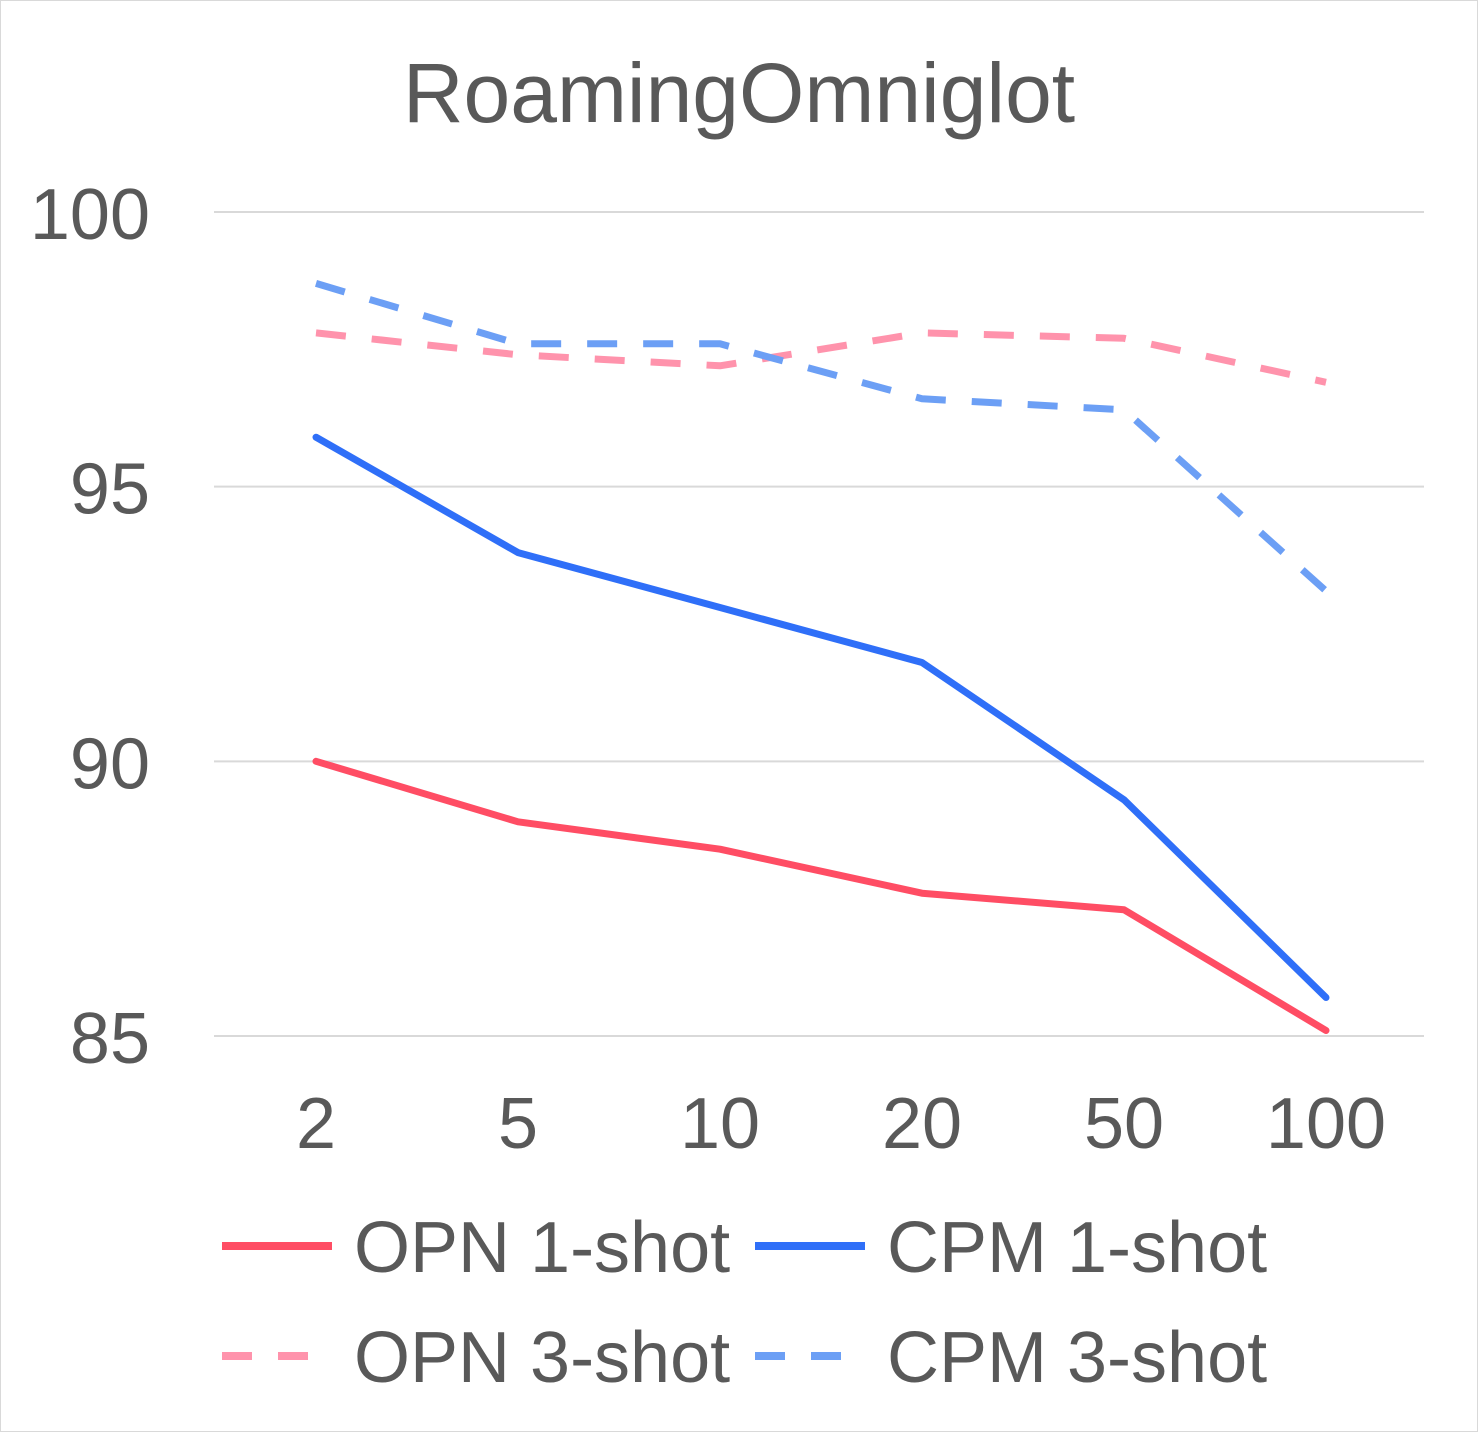 This screenshot has height=1432, width=1478. I want to click on y-tick-label: 85, so click(110, 1039).